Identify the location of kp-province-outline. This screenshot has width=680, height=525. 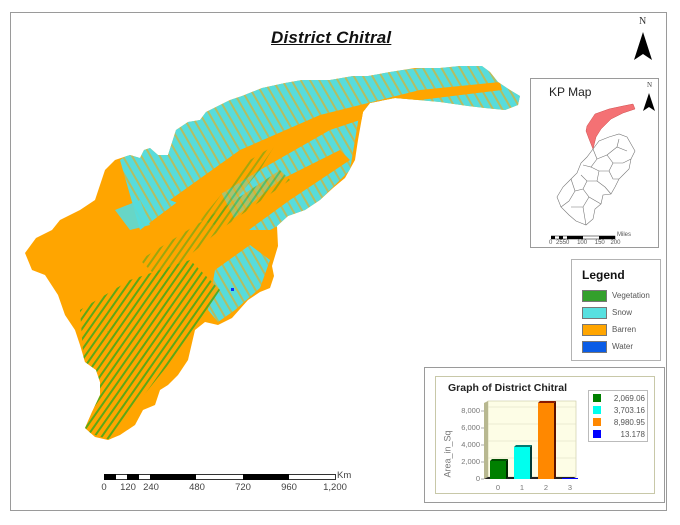
(596, 164).